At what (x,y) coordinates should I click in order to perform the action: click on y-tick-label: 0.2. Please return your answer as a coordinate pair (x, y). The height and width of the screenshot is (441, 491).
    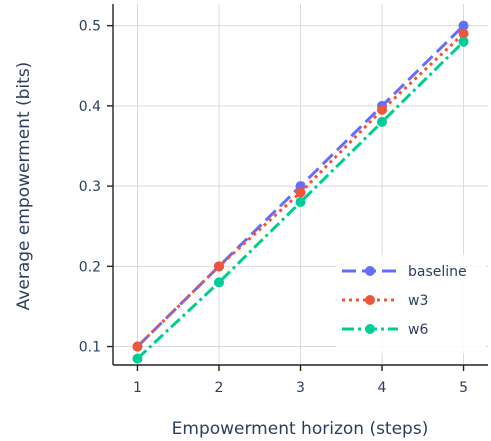
    Looking at the image, I should click on (90, 267).